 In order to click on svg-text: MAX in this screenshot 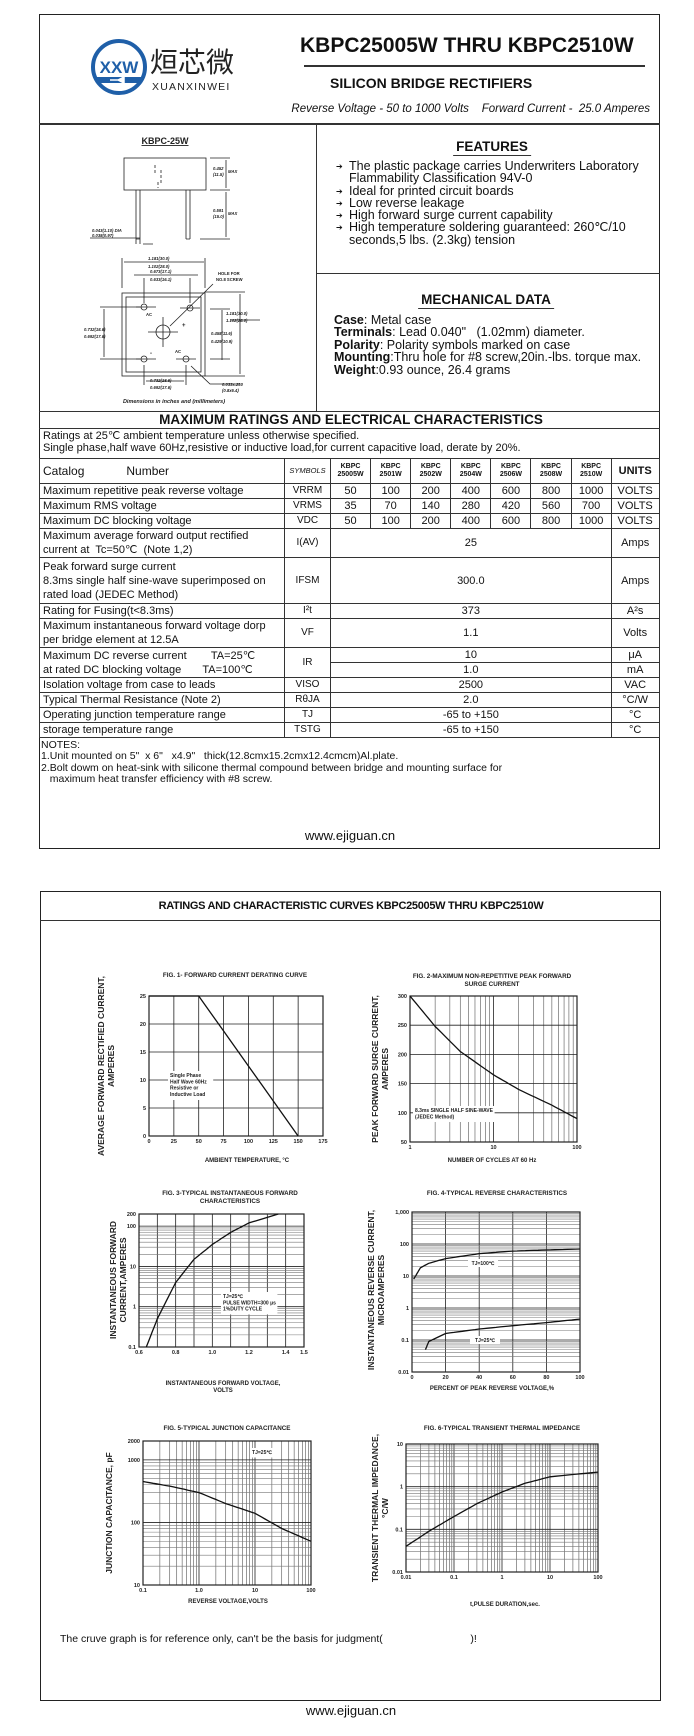, I will do `click(233, 213)`.